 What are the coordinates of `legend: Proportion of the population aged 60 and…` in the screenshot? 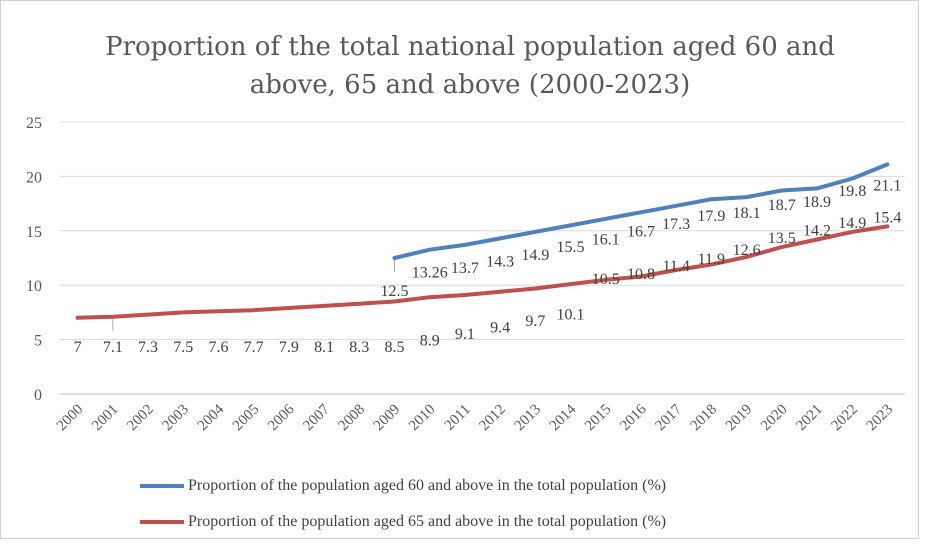 It's located at (500, 508).